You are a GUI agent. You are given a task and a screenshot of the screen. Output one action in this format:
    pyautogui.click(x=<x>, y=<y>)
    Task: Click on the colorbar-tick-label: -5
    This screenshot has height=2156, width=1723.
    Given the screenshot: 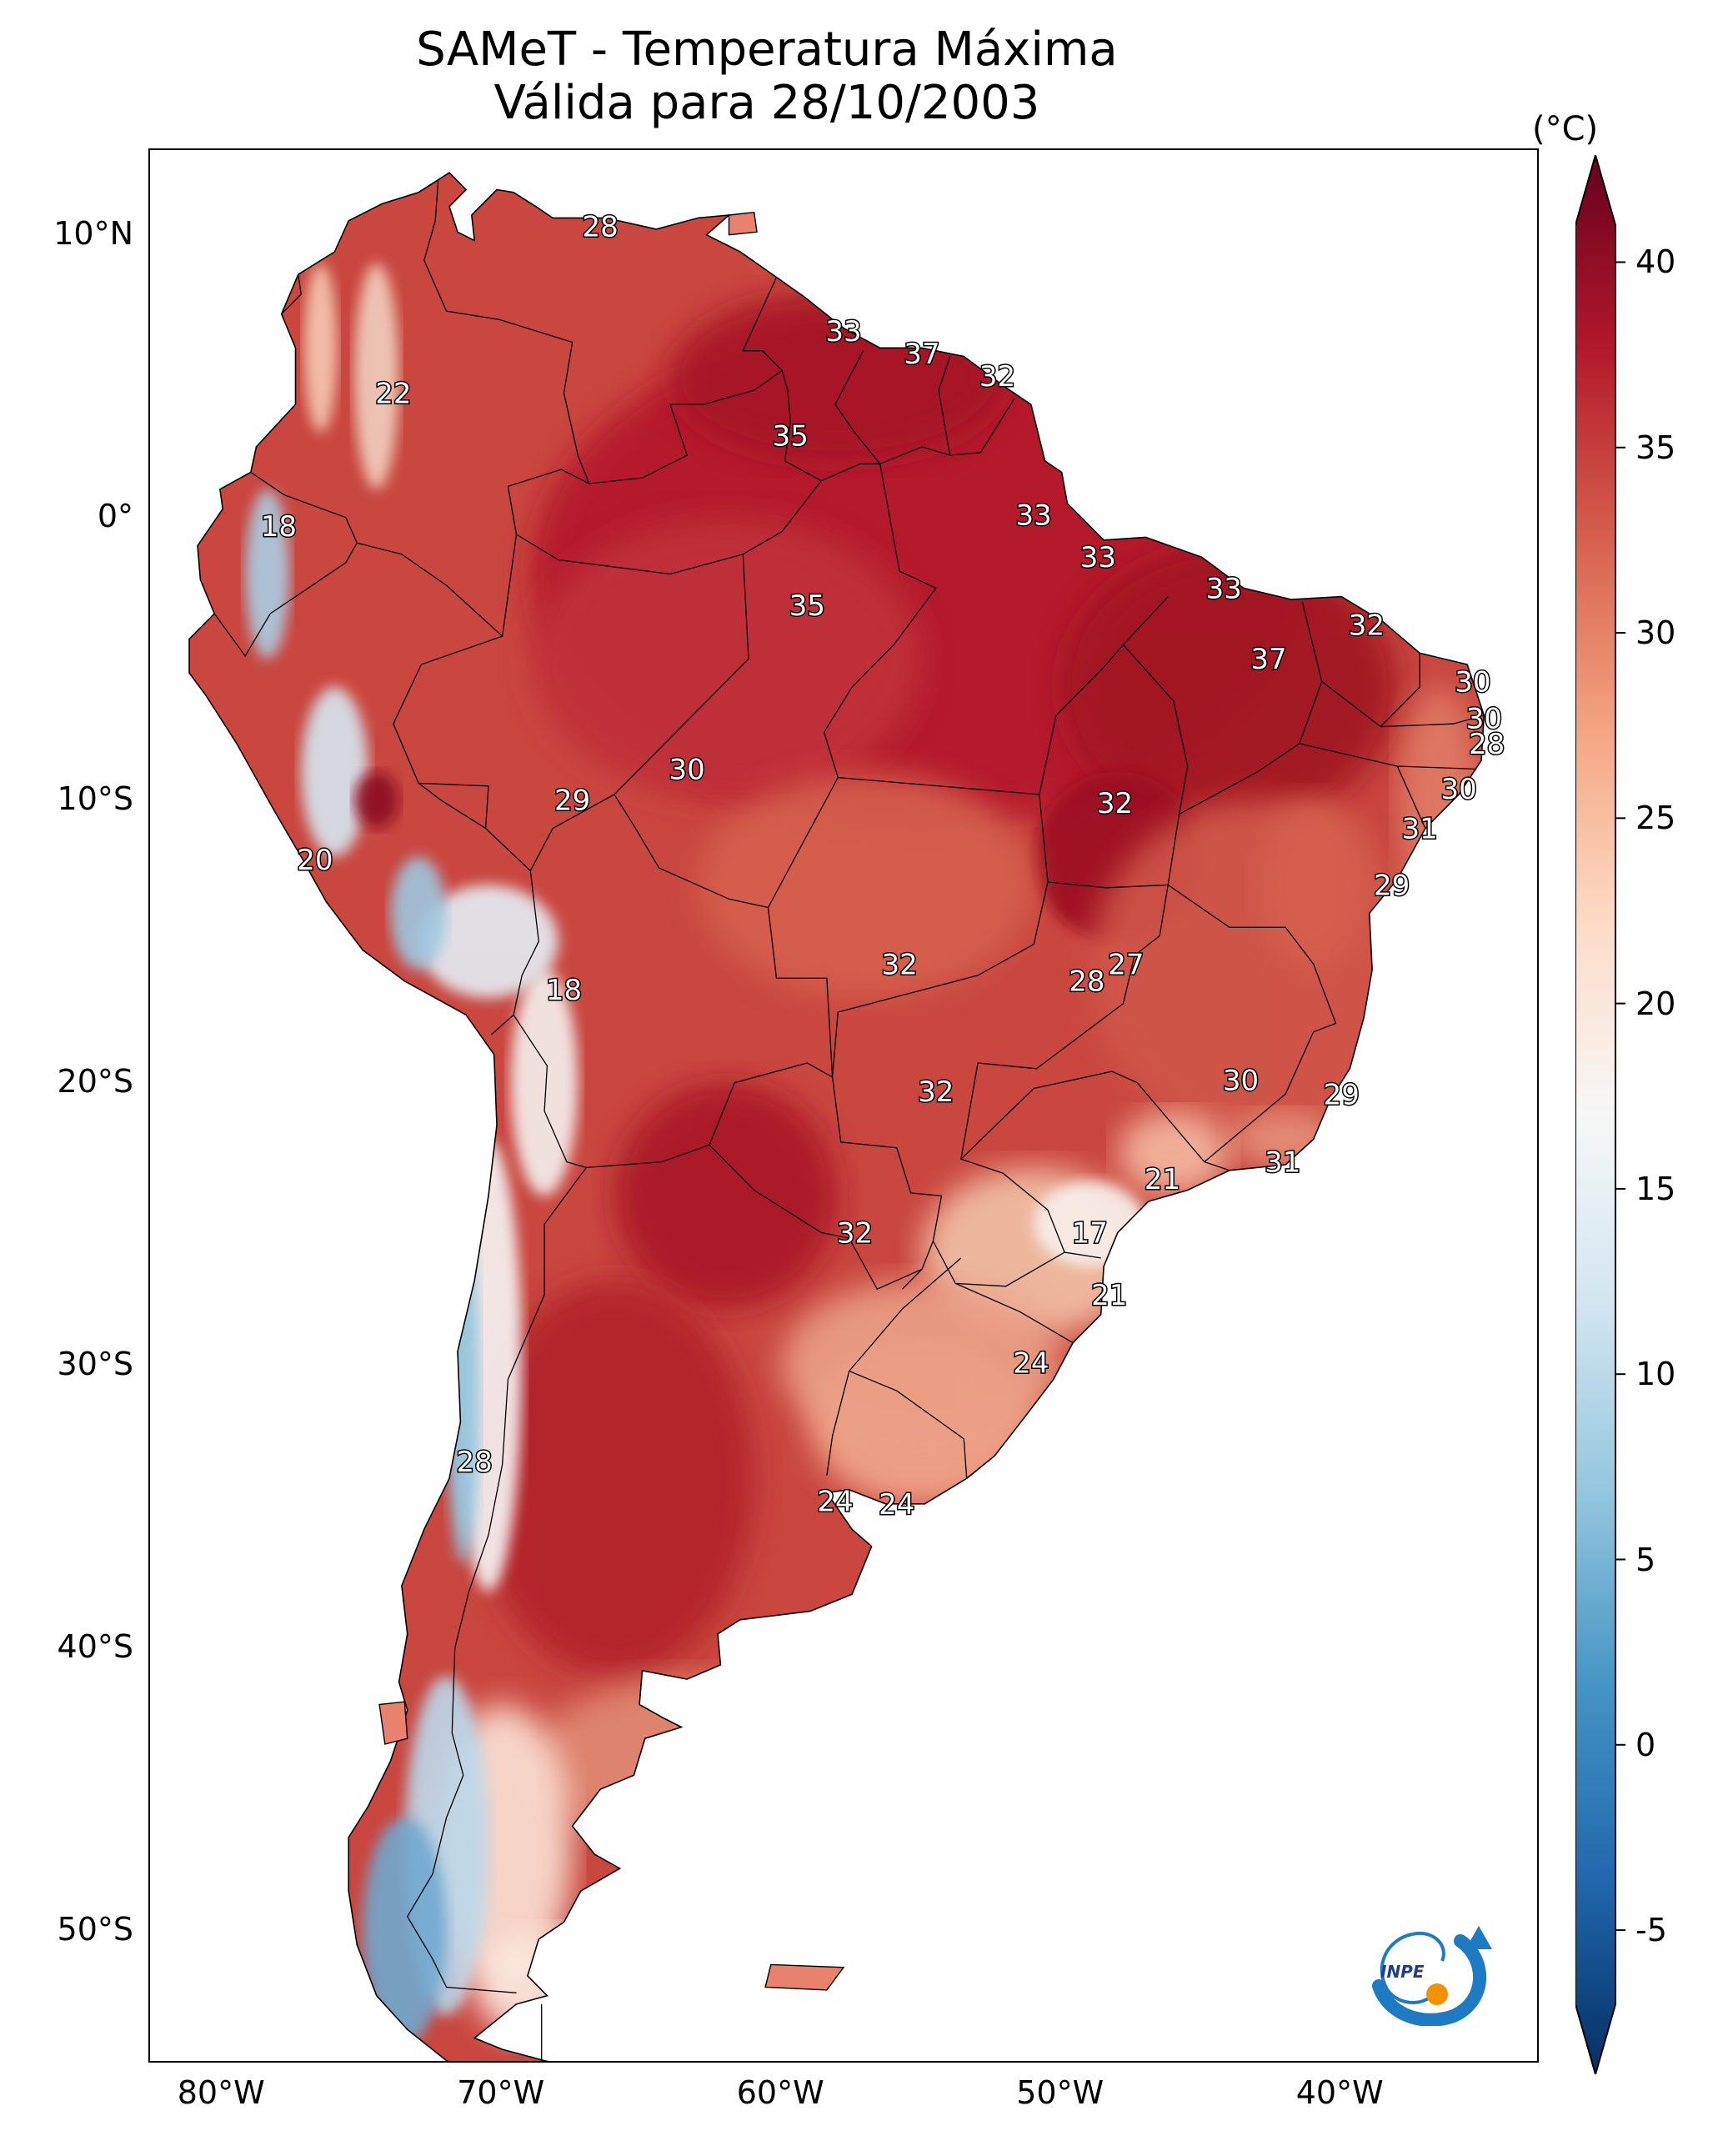 What is the action you would take?
    pyautogui.click(x=1651, y=1931)
    